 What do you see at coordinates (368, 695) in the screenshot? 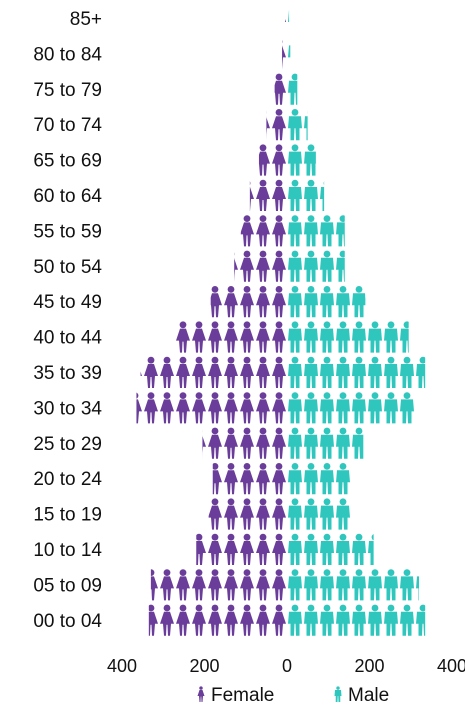
I see `legend-label: Male` at bounding box center [368, 695].